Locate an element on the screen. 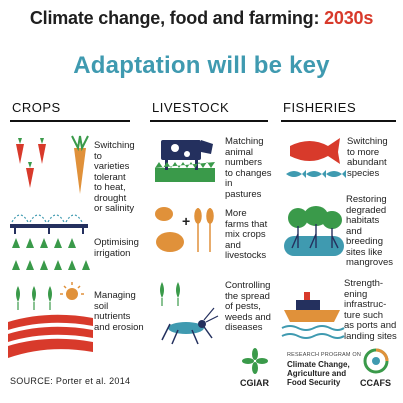  column-divider-livestock is located at coordinates (209, 121).